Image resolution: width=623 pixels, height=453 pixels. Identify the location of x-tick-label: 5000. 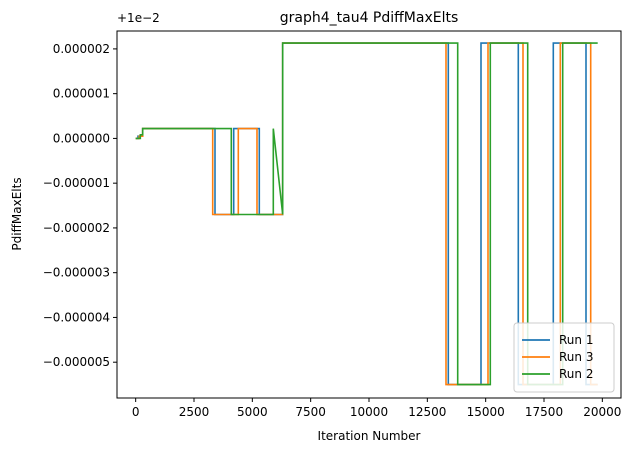
(252, 412).